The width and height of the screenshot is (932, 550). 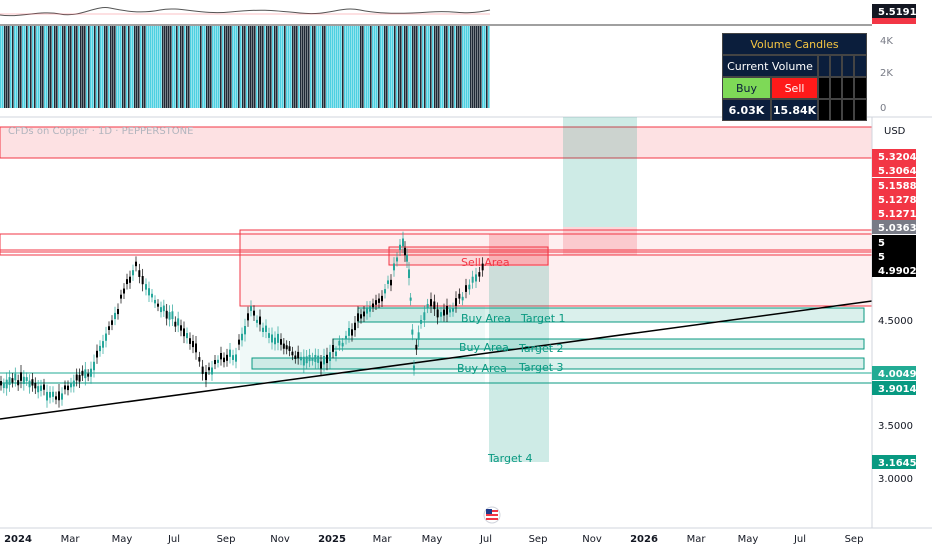 What do you see at coordinates (897, 171) in the screenshot?
I see `price-label: 5.3064` at bounding box center [897, 171].